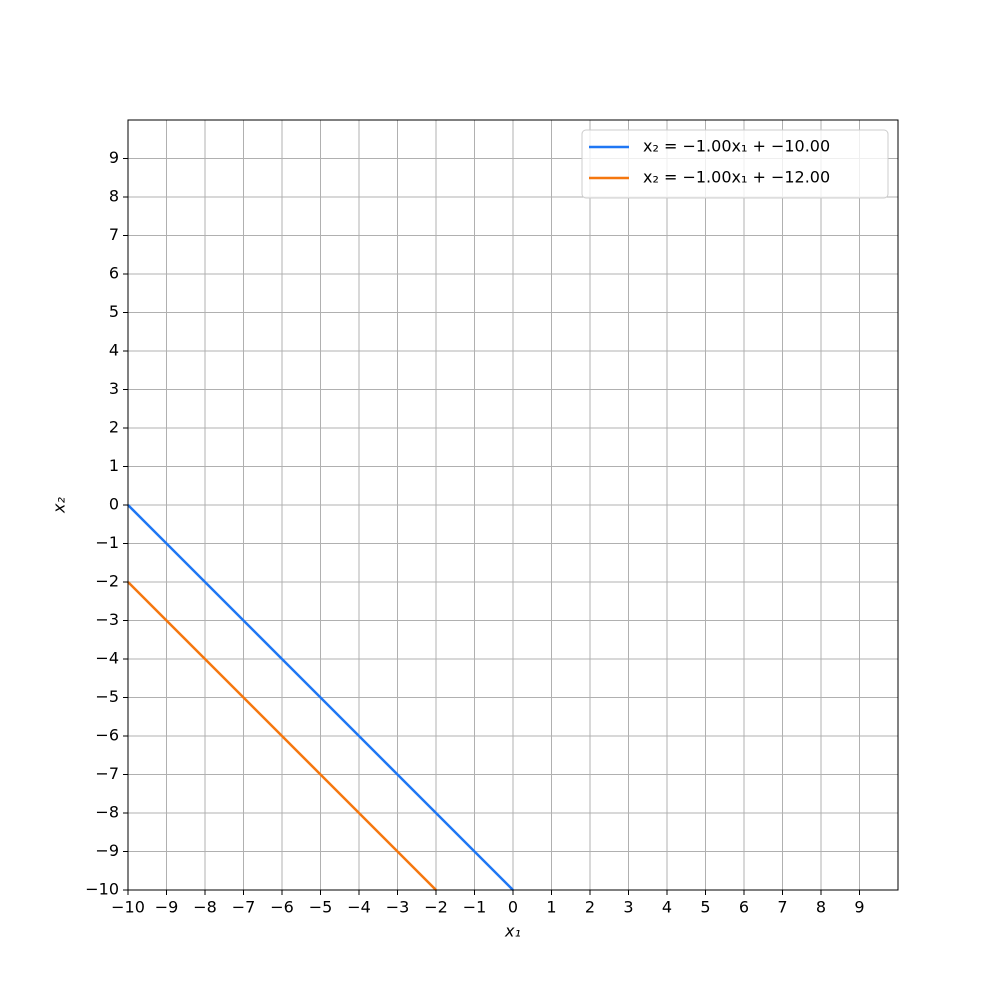  Describe the element at coordinates (590, 907) in the screenshot. I see `x-tick-label: 2` at that location.